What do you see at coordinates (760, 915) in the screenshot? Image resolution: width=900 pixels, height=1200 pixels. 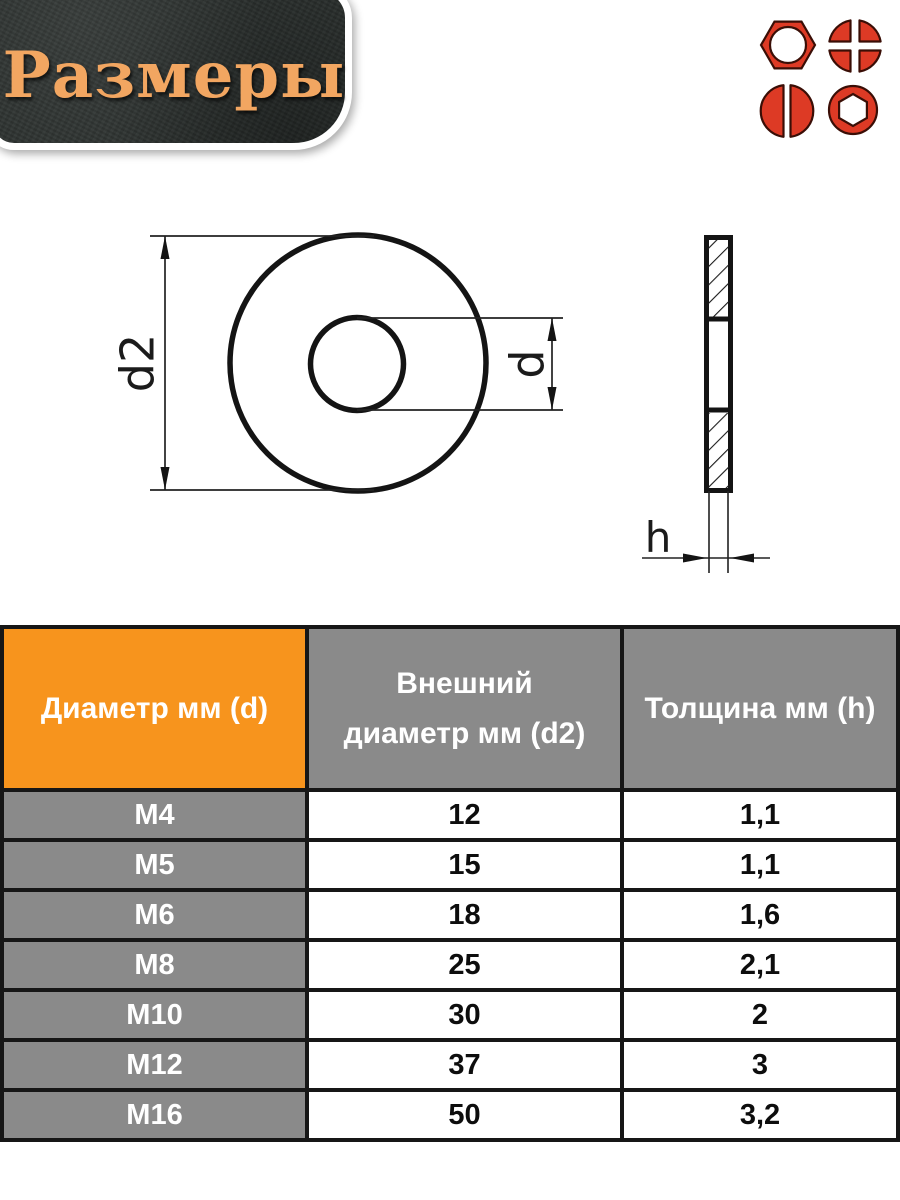 I see `table-cell-h: 1,6` at bounding box center [760, 915].